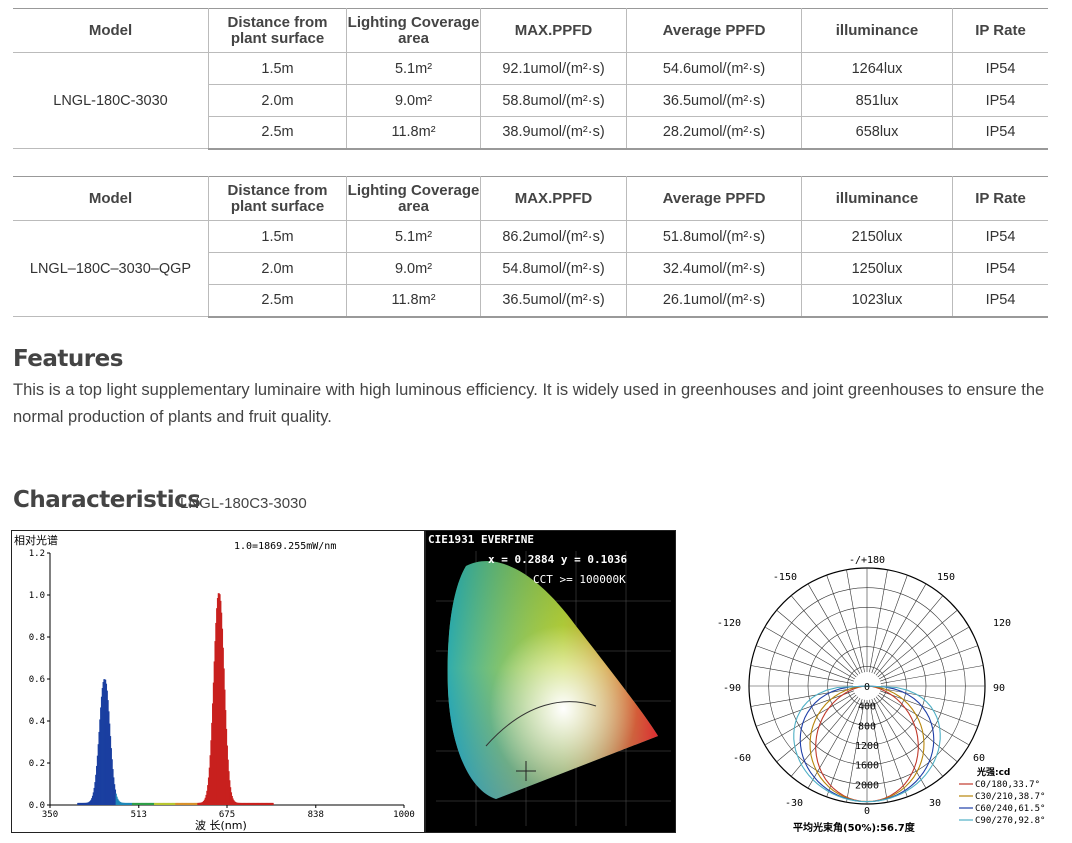 Image resolution: width=1072 pixels, height=843 pixels. What do you see at coordinates (877, 100) in the screenshot?
I see `illuminance-cell: 851lux` at bounding box center [877, 100].